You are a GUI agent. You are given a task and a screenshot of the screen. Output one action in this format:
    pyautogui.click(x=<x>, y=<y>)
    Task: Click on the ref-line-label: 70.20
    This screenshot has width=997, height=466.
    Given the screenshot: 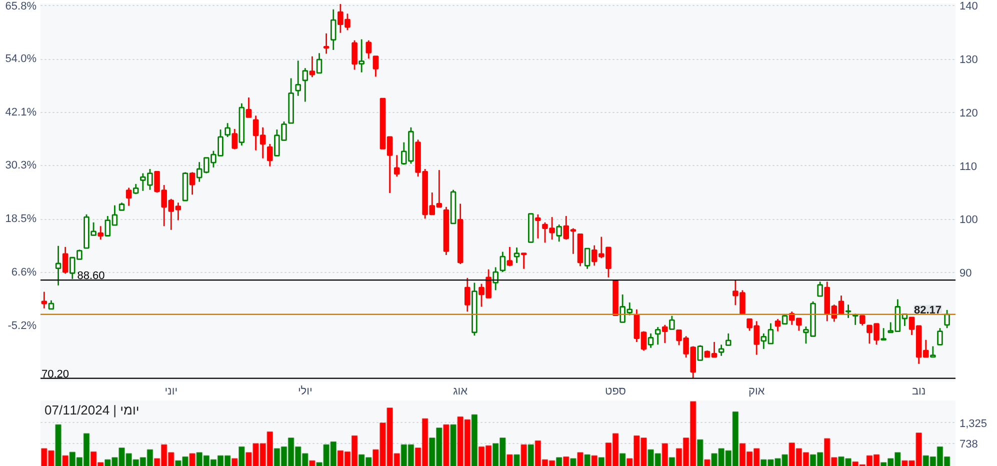 What is the action you would take?
    pyautogui.click(x=56, y=374)
    